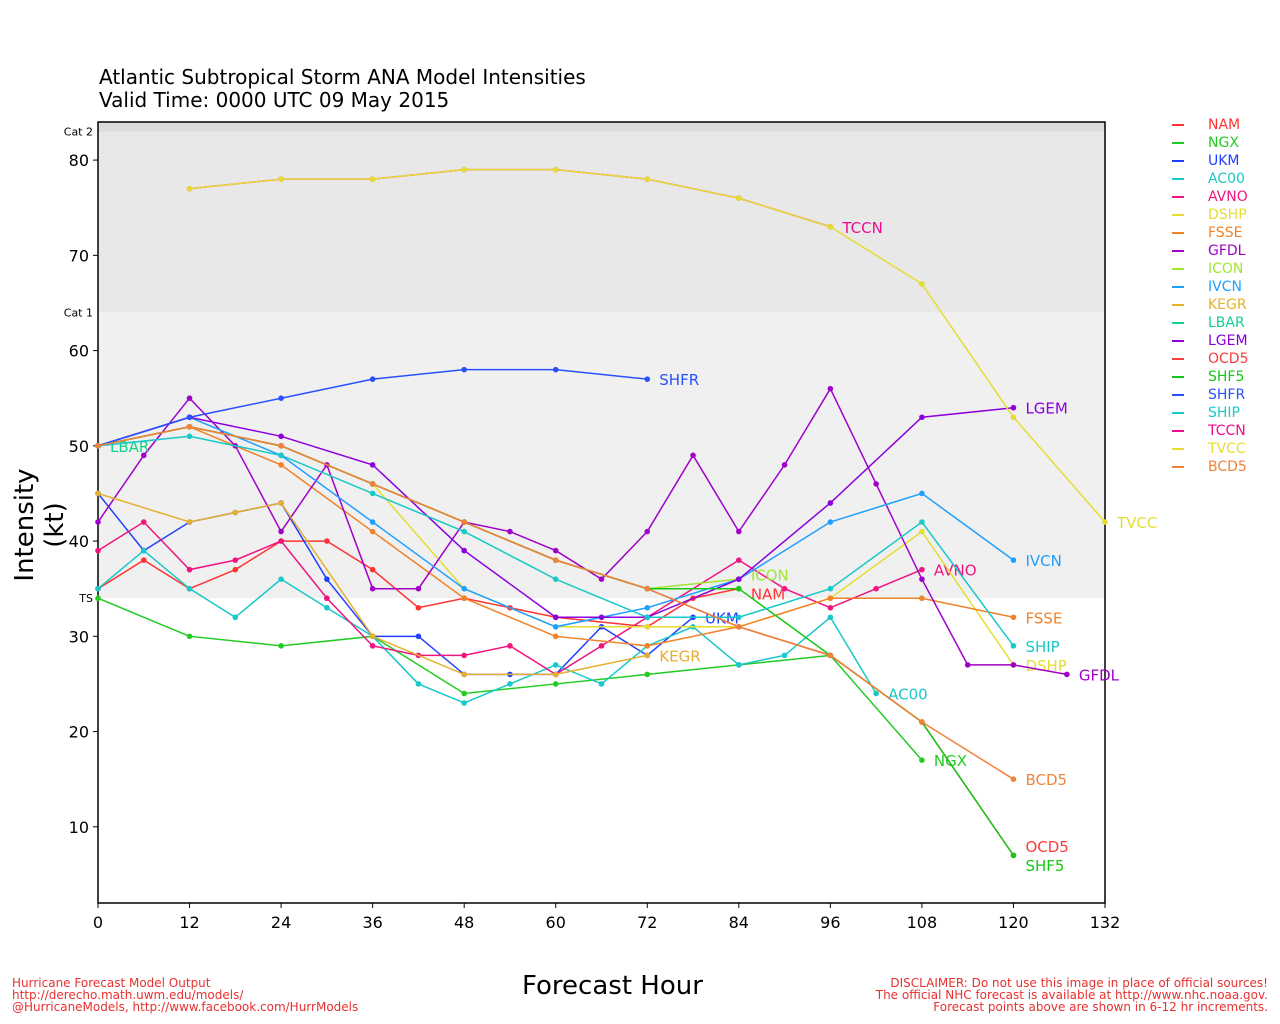 This screenshot has height=1024, width=1280. I want to click on series-end-label: BCD5, so click(1046, 780).